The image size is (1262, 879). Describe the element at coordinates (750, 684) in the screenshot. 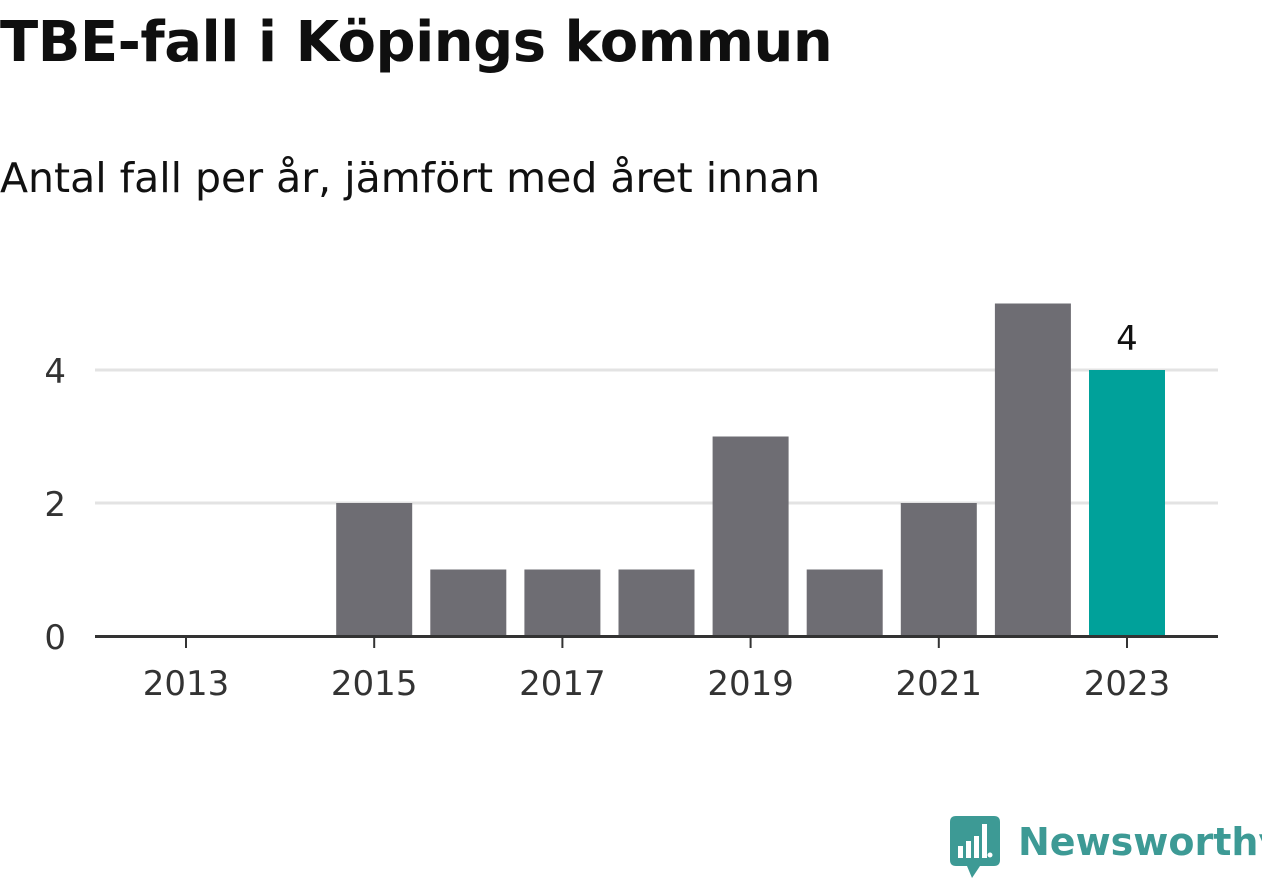

I see `x-tick-label: 2019` at that location.